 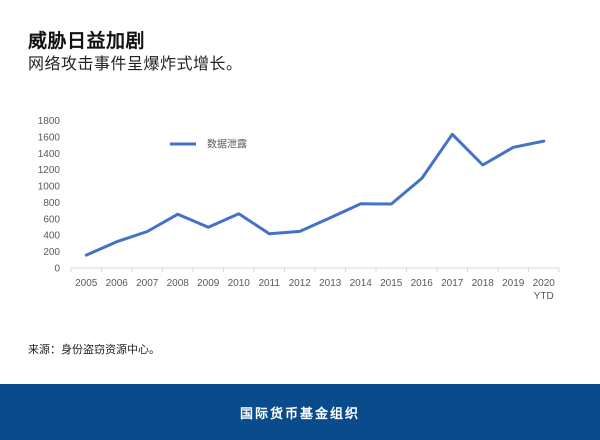 What do you see at coordinates (269, 283) in the screenshot?
I see `x-tick-label: 2011` at bounding box center [269, 283].